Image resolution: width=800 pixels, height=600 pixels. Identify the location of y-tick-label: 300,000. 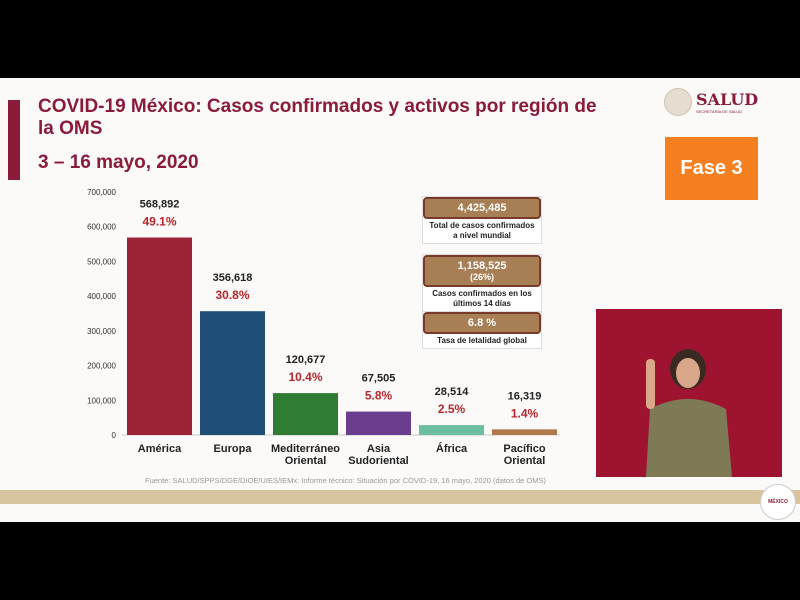
(101, 331).